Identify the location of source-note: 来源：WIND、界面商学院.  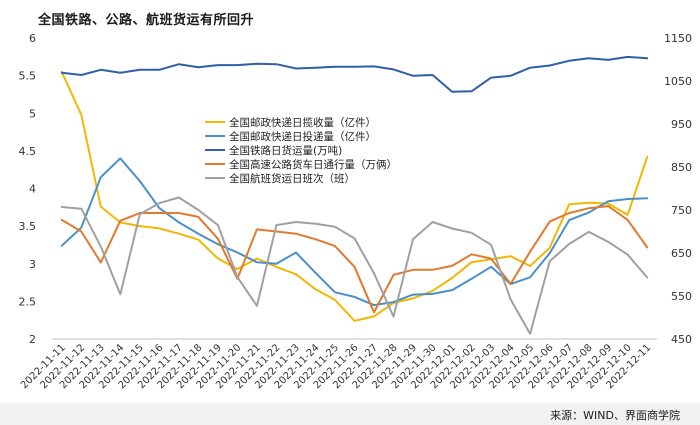
(615, 415).